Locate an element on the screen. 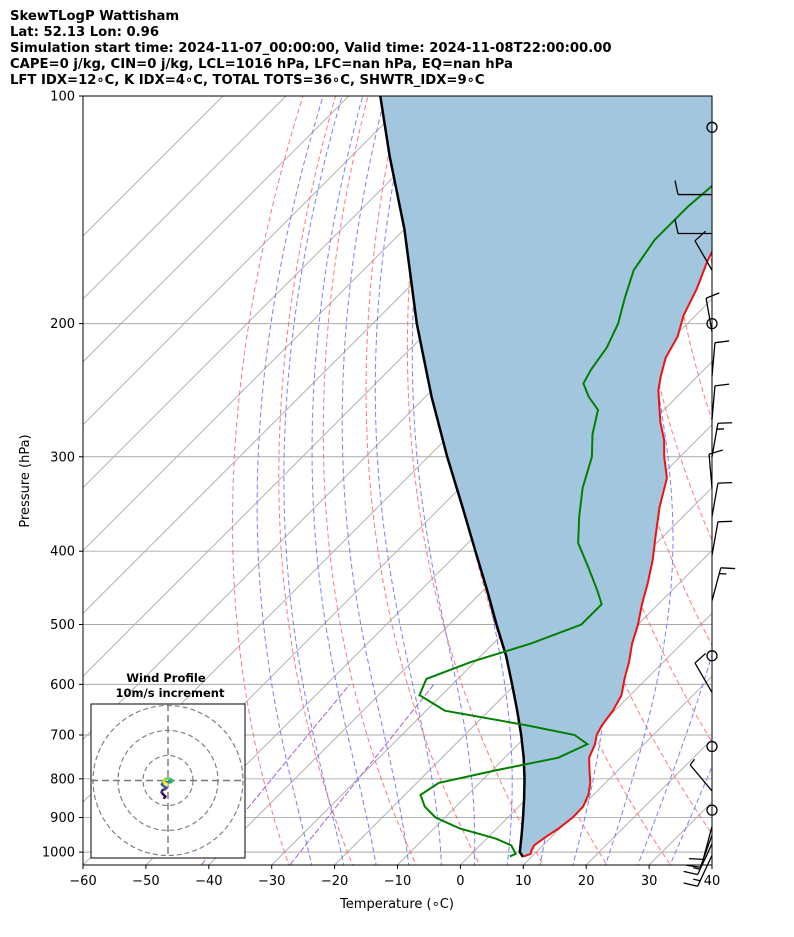 The image size is (794, 937). x-tick-label: −60 is located at coordinates (82, 881).